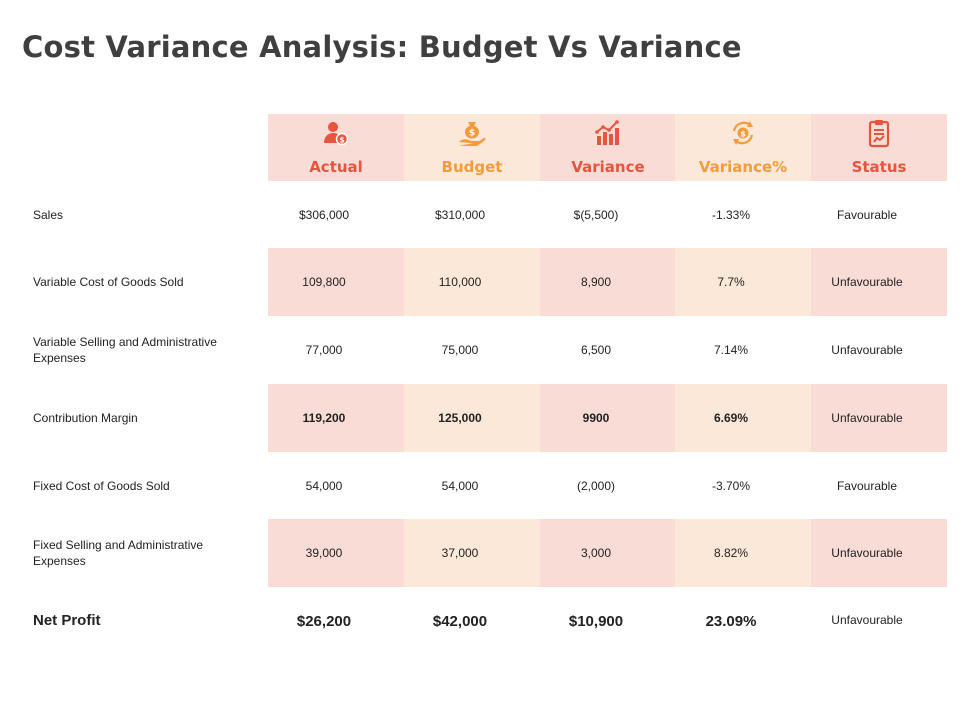 The width and height of the screenshot is (960, 720). I want to click on cell-variance-pct: 8.82%, so click(731, 553).